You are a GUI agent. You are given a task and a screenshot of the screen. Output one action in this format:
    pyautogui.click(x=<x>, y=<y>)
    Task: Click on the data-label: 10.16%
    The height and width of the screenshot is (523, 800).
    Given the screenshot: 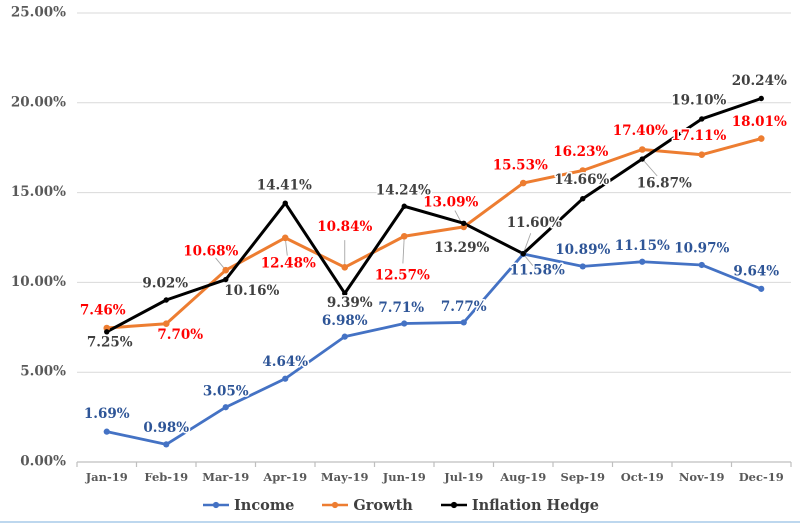 What is the action you would take?
    pyautogui.click(x=251, y=291)
    